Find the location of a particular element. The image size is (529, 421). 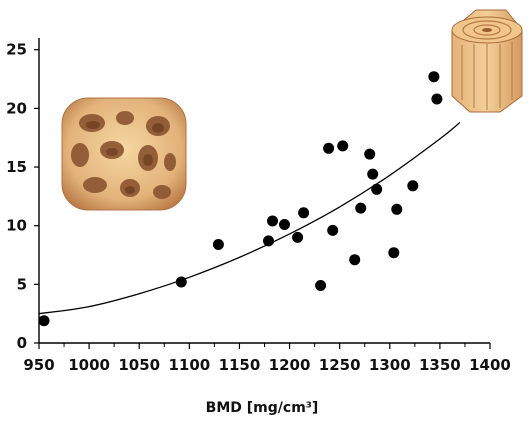

trabecular-bone-icon is located at coordinates (124, 154).